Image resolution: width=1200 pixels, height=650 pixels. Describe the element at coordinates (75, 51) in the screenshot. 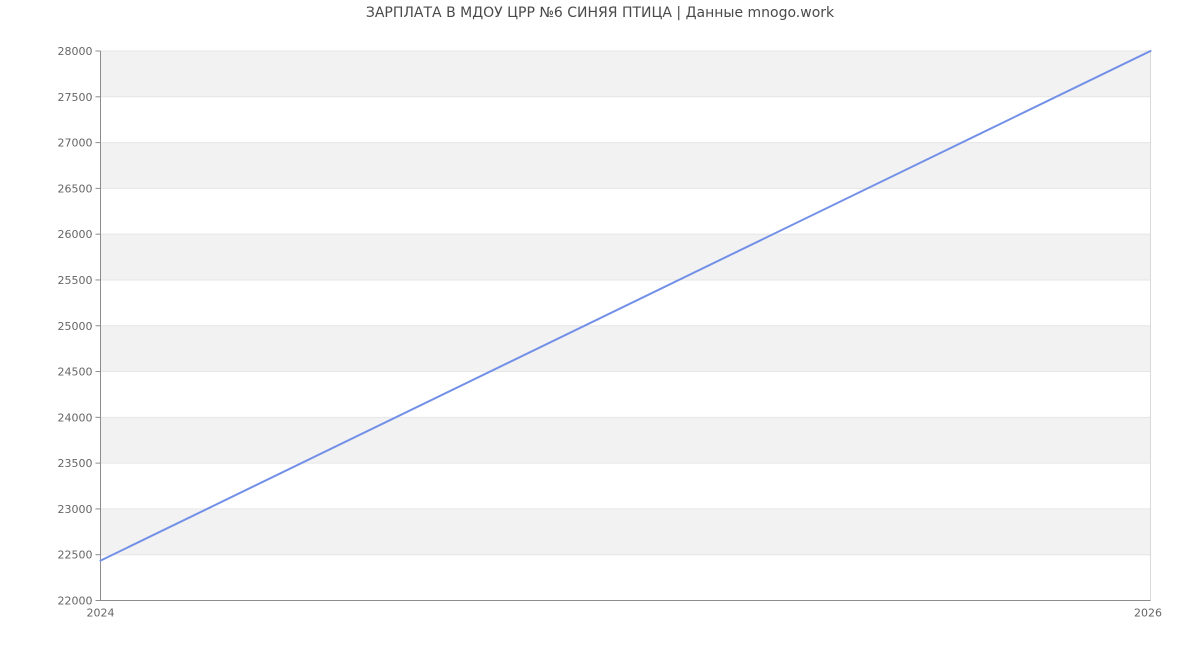

I see `y-tick-label: 28000` at that location.